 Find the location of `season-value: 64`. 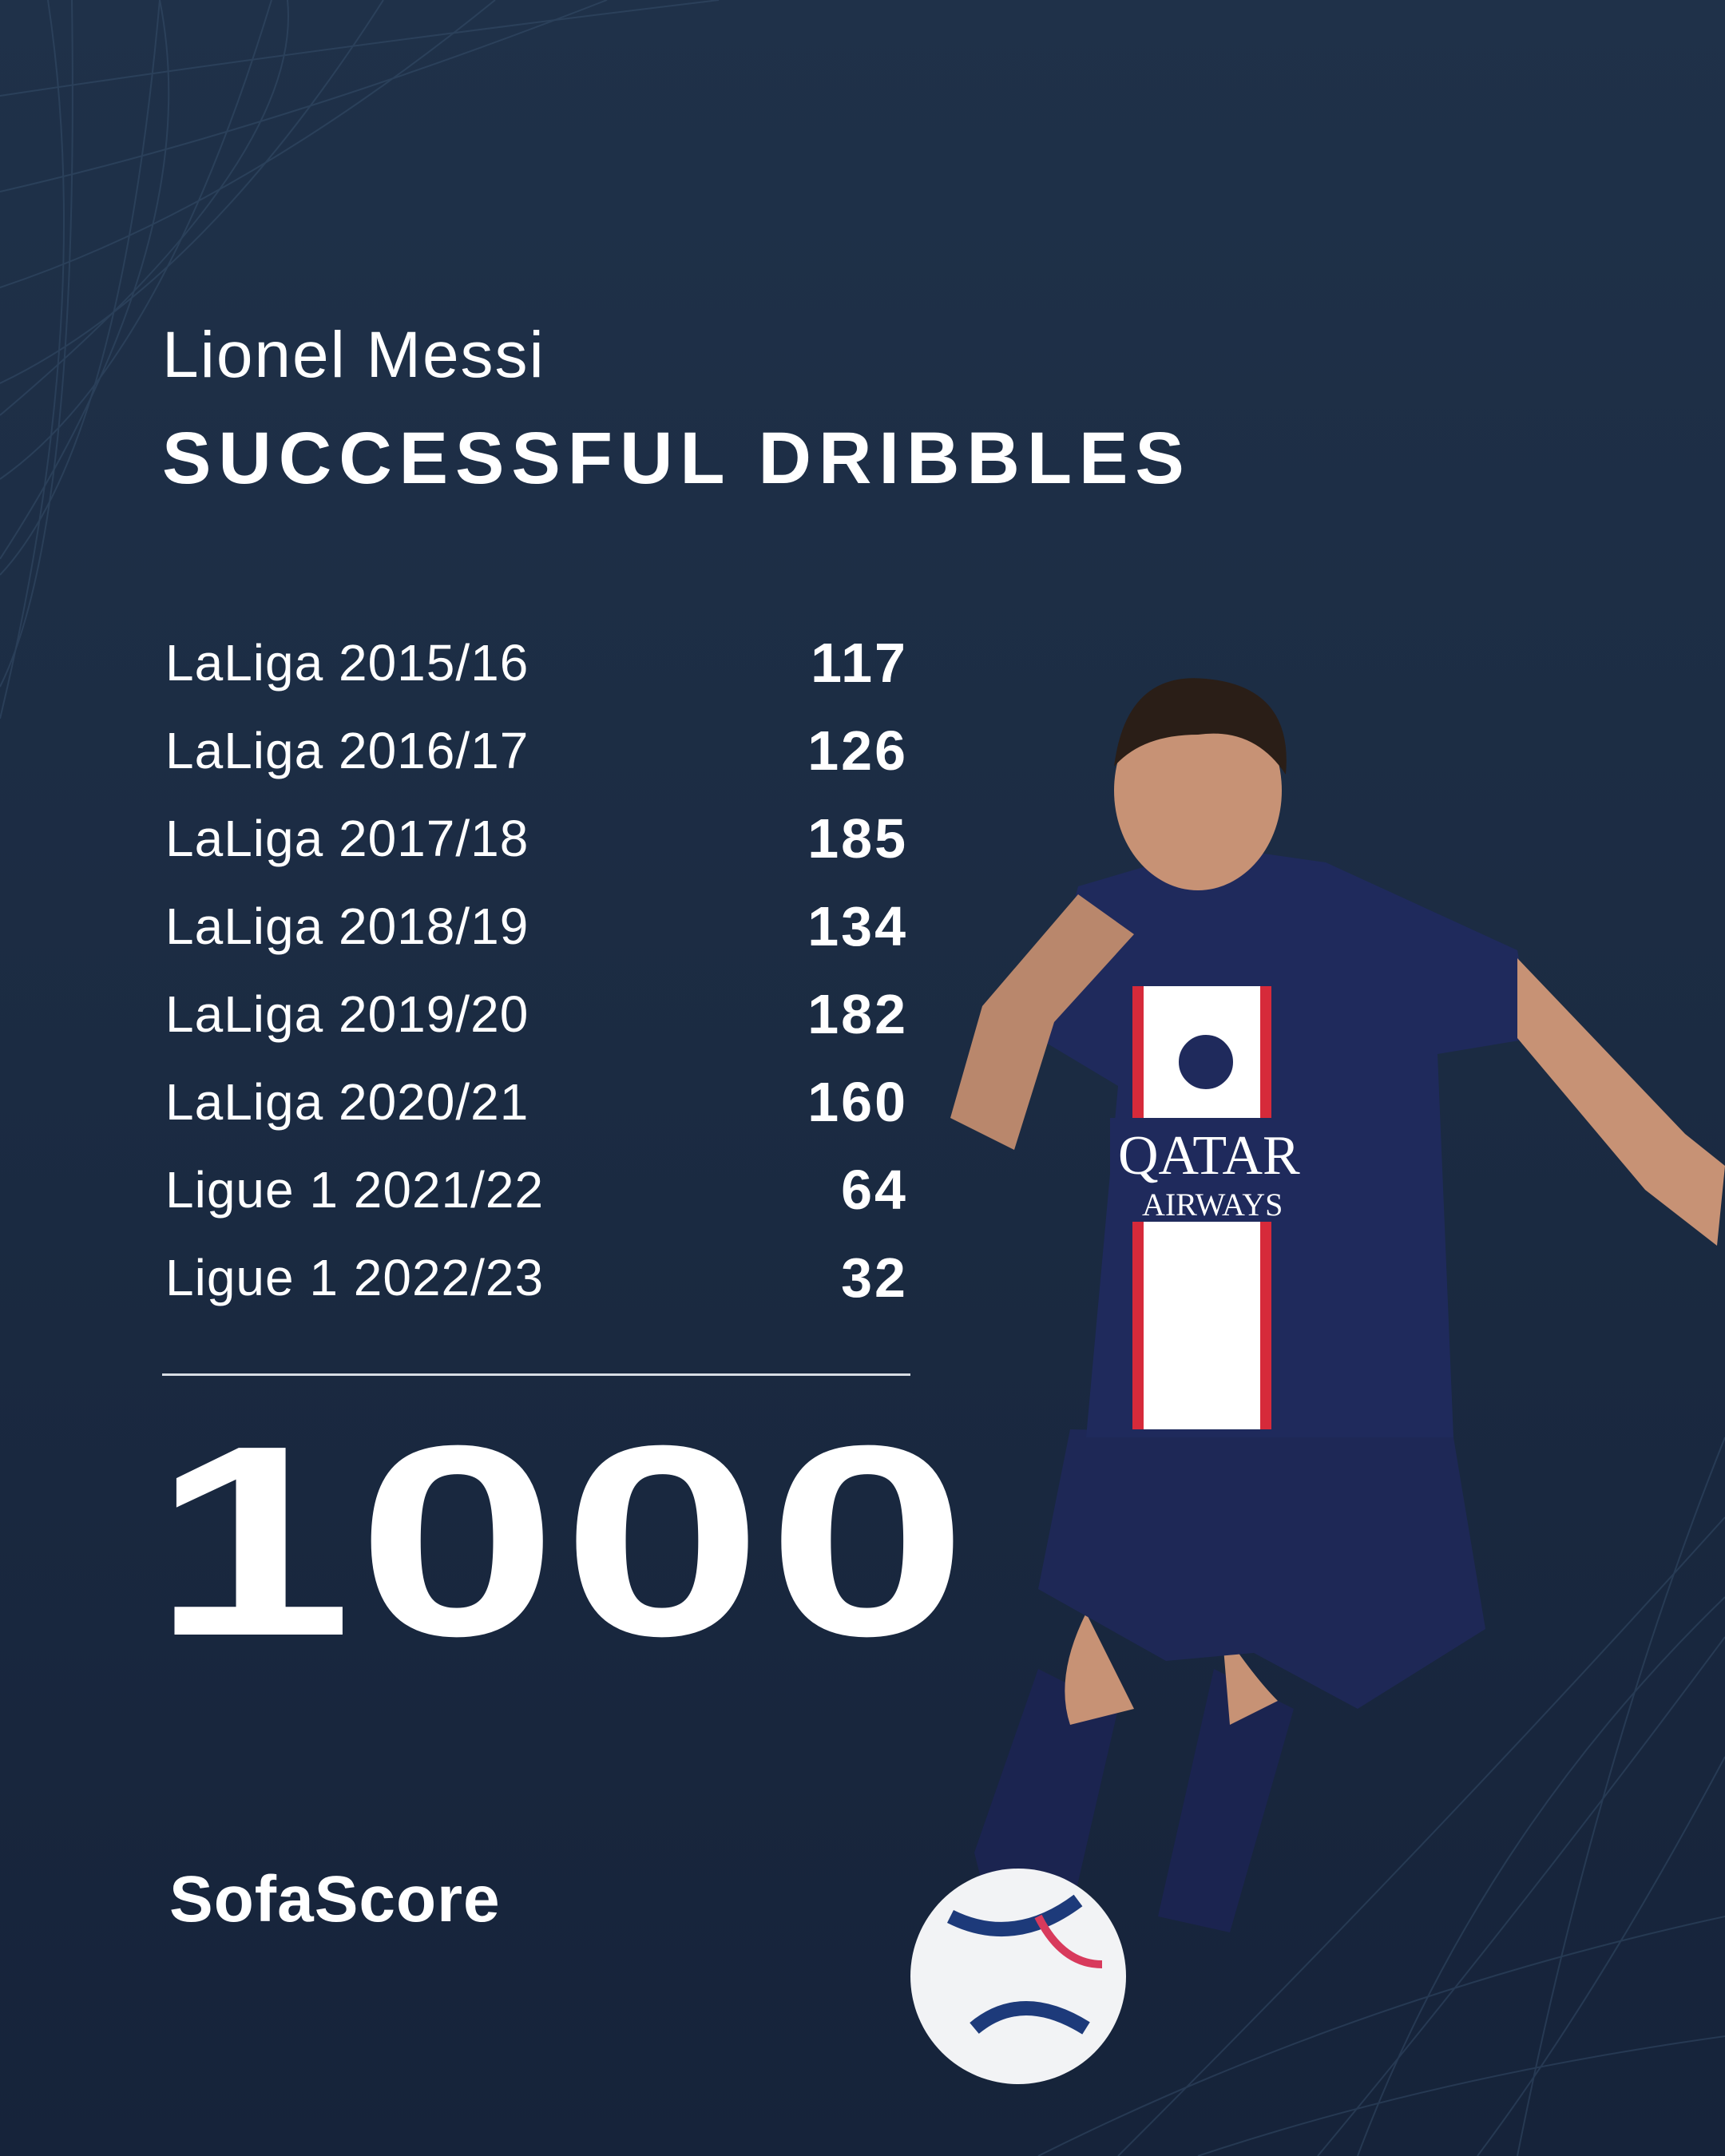

season-value: 64 is located at coordinates (875, 1190).